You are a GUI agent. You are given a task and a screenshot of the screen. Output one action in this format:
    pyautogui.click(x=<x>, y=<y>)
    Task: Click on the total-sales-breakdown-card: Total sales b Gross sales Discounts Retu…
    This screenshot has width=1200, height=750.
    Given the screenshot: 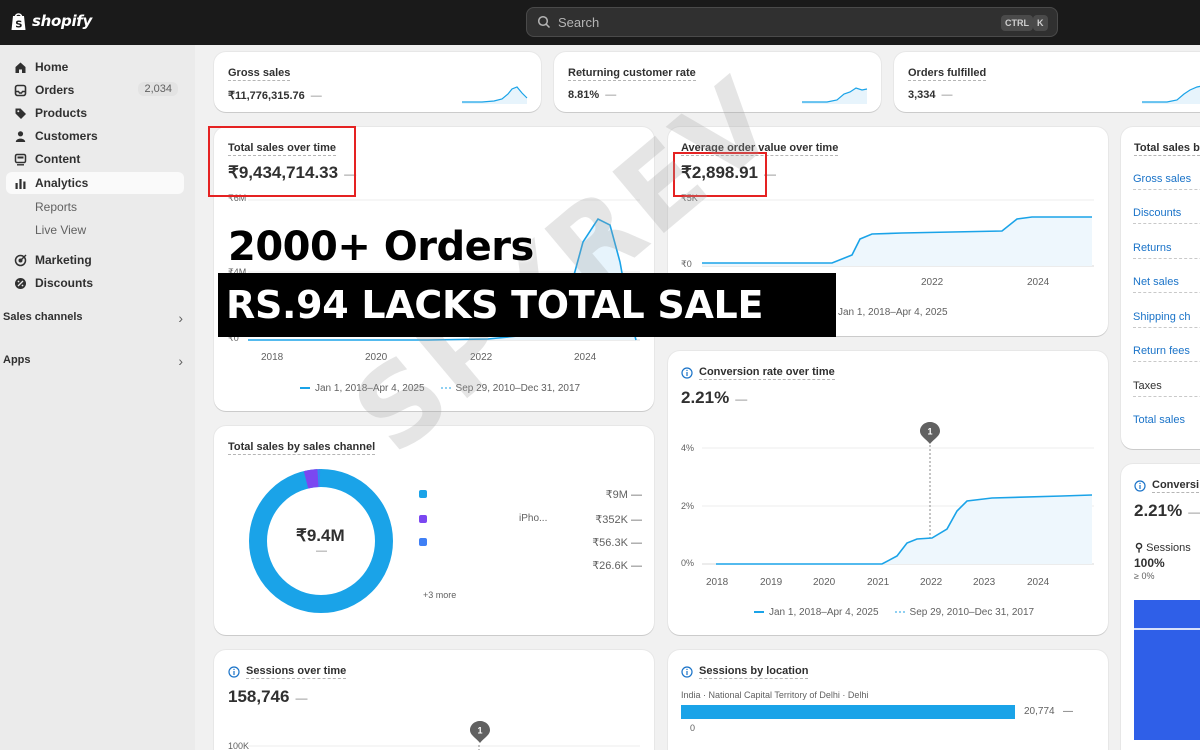 What is the action you would take?
    pyautogui.click(x=1160, y=288)
    